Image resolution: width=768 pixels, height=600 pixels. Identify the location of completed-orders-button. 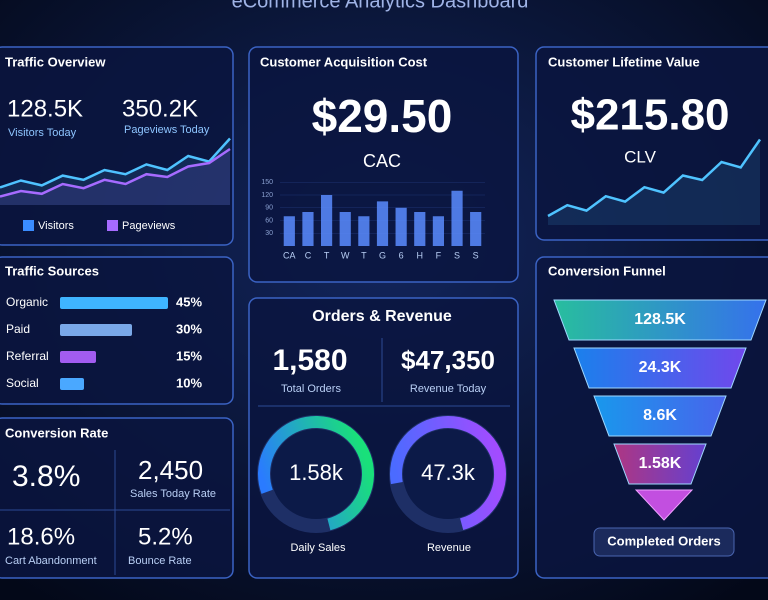
(664, 542).